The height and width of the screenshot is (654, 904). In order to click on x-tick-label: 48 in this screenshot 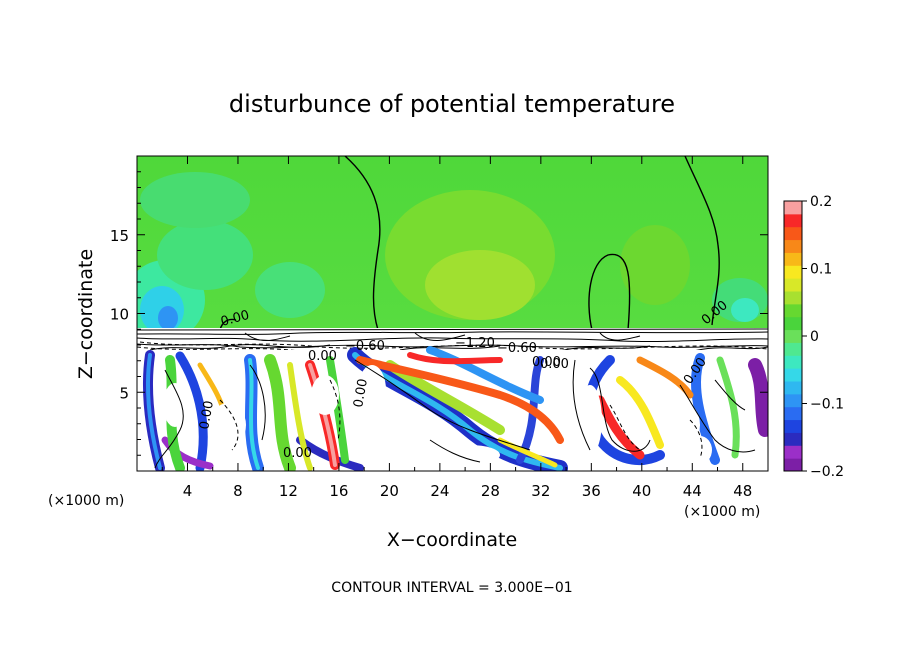, I will do `click(742, 491)`.